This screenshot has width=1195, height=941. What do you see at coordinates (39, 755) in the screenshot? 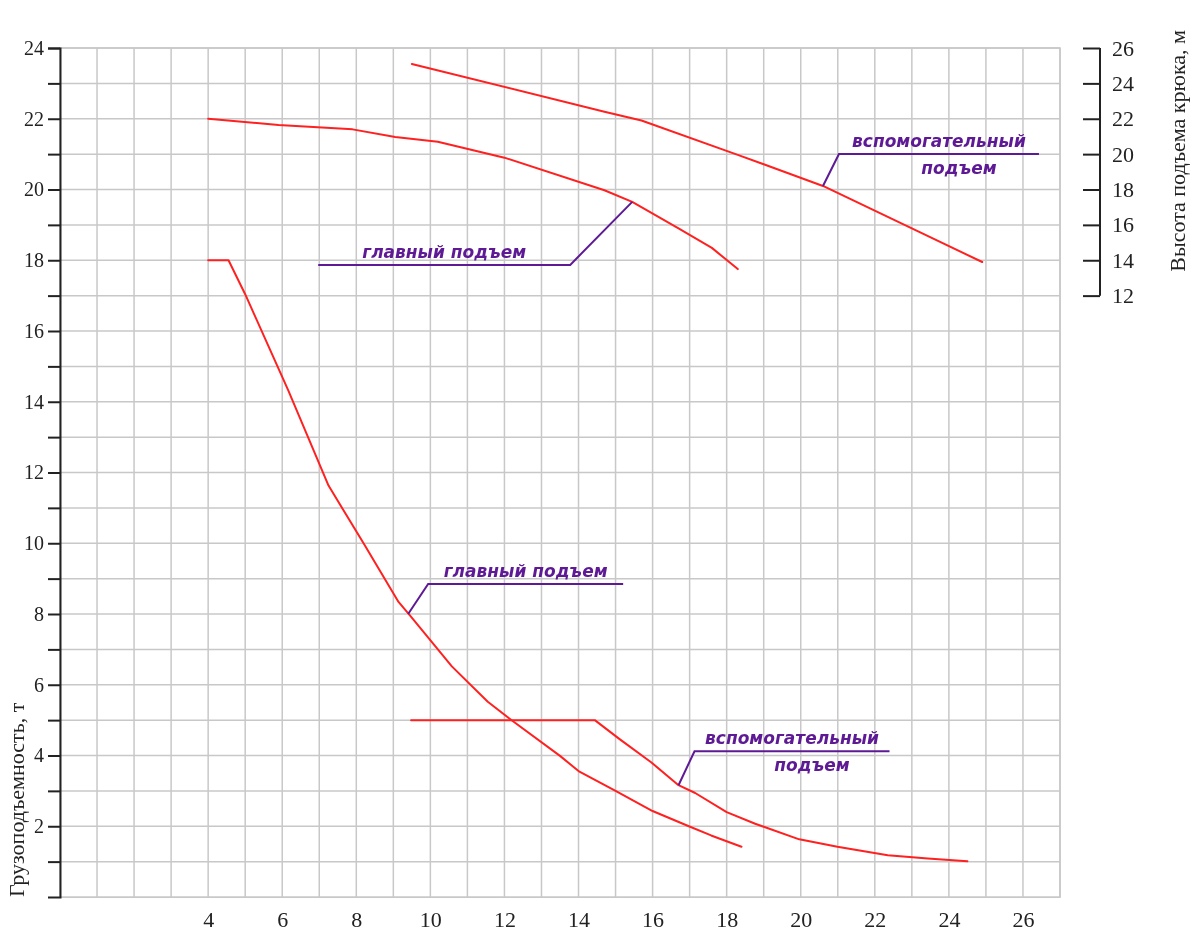
I see `y-tick-label: 4` at bounding box center [39, 755].